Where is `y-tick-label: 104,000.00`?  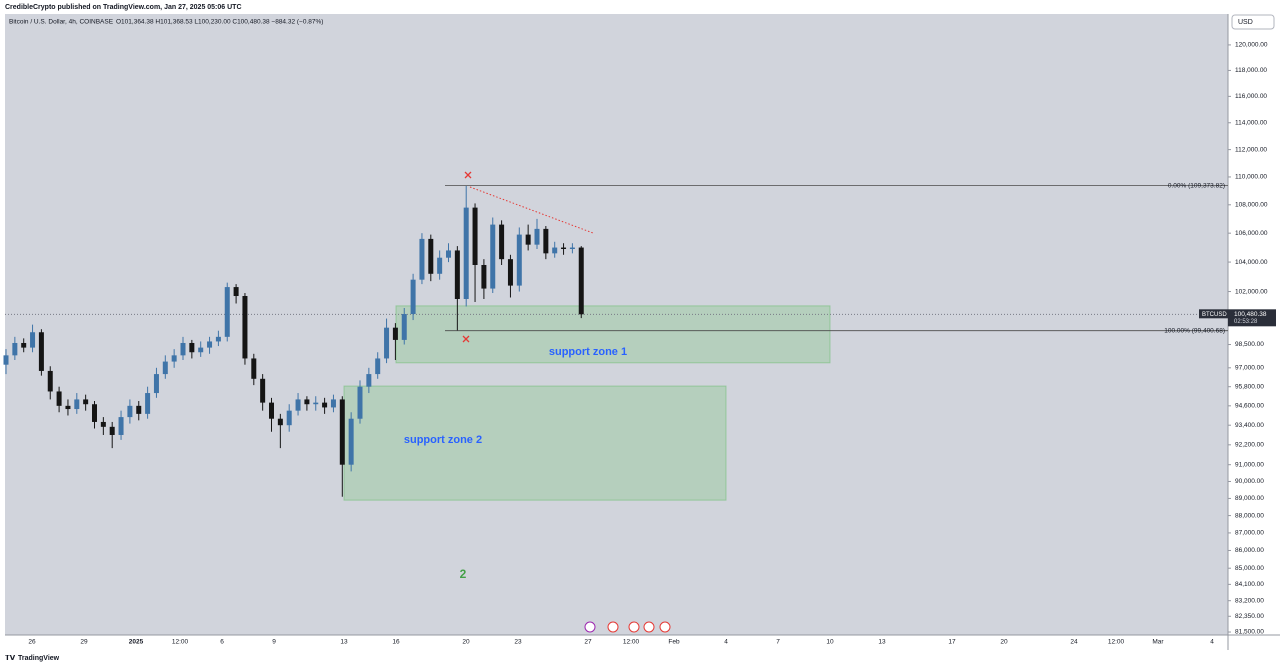
y-tick-label: 104,000.00 is located at coordinates (1251, 262).